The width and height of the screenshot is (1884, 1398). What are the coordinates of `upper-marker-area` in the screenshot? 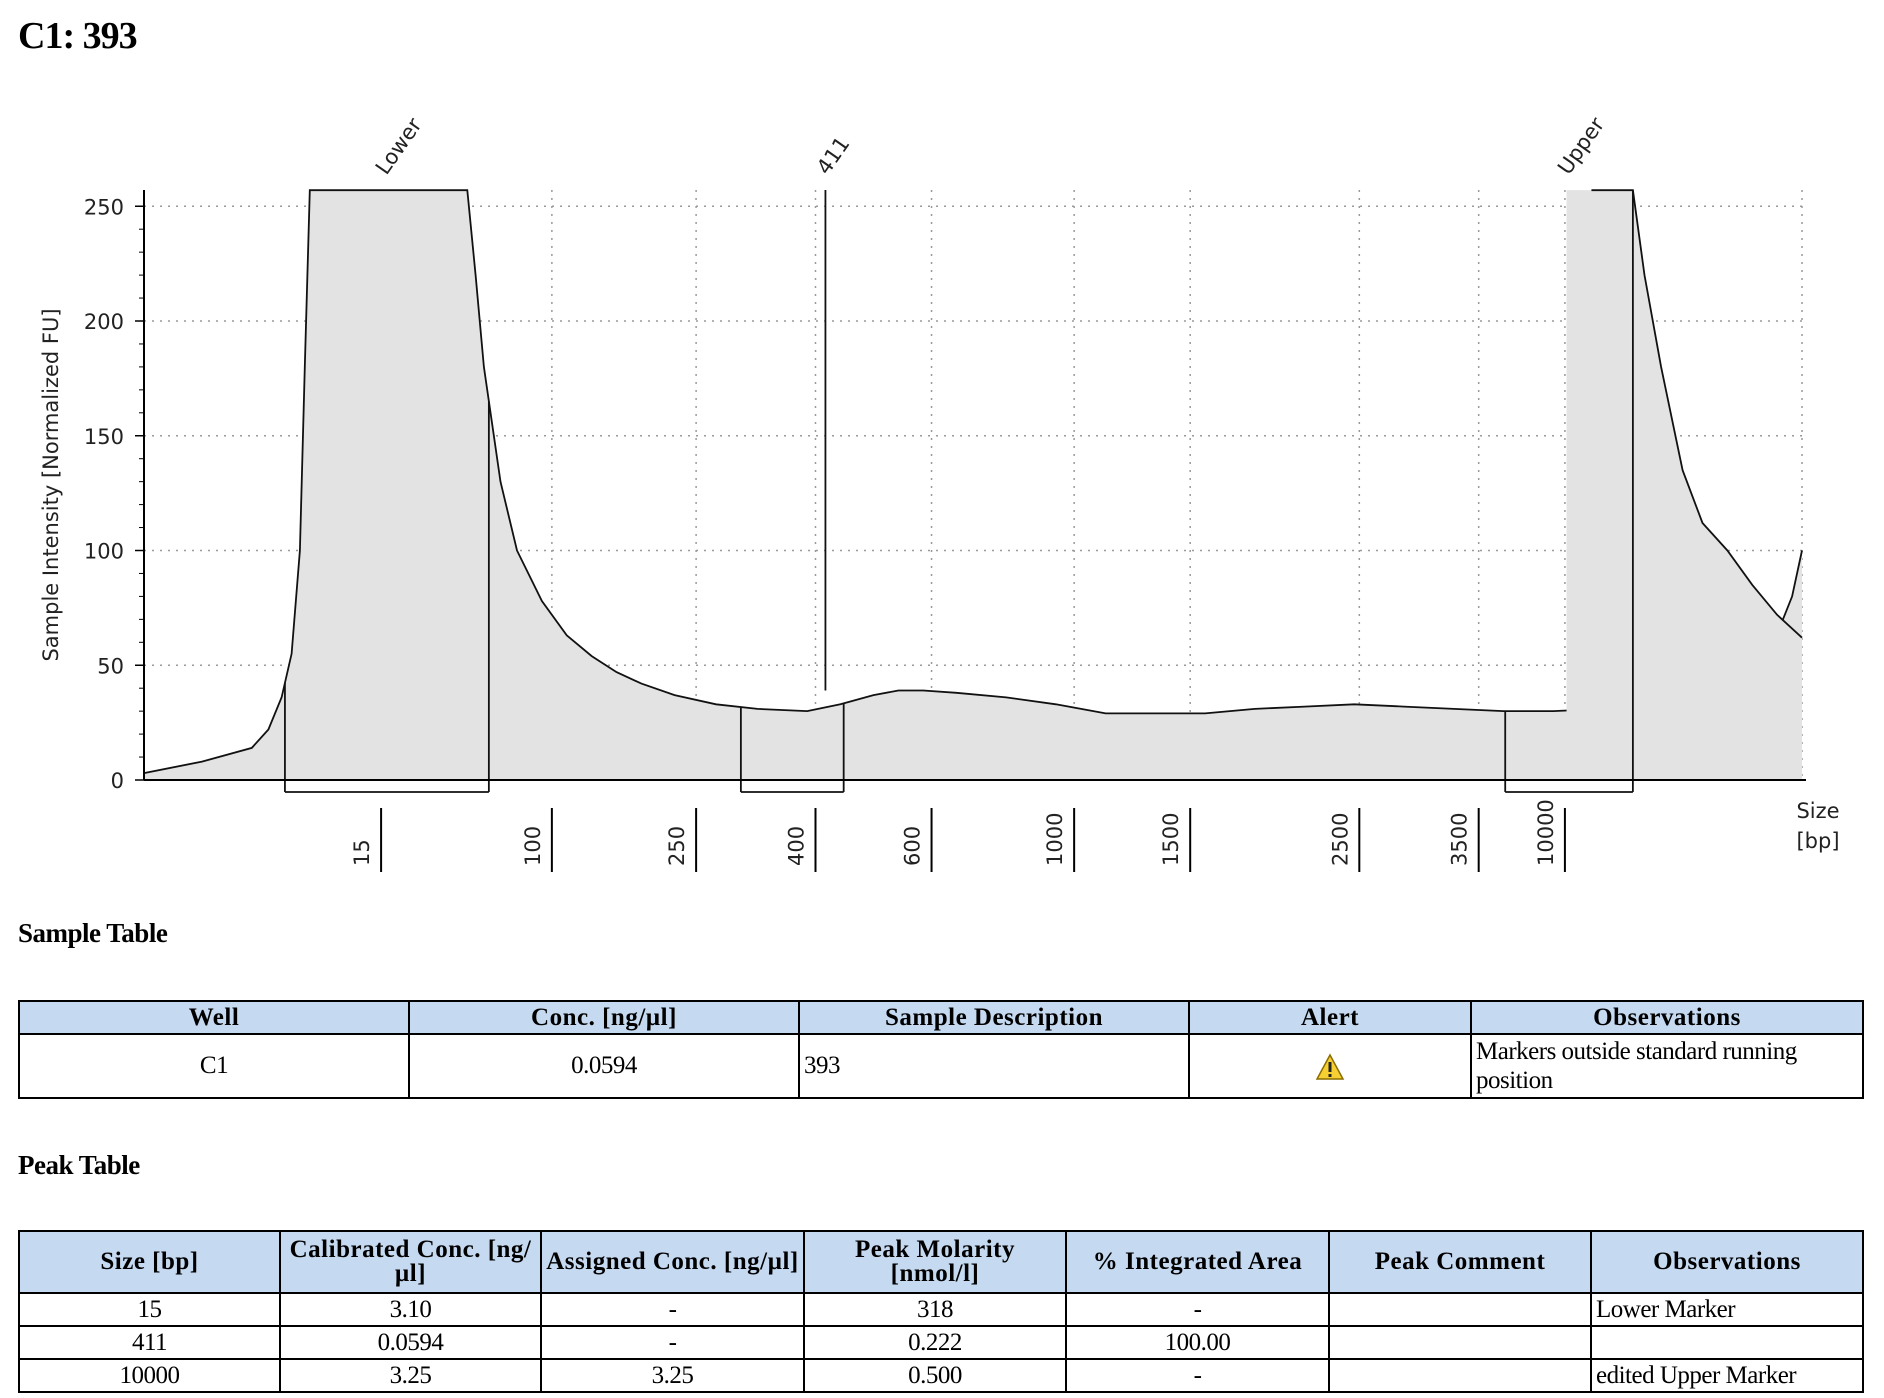 It's located at (1684, 485).